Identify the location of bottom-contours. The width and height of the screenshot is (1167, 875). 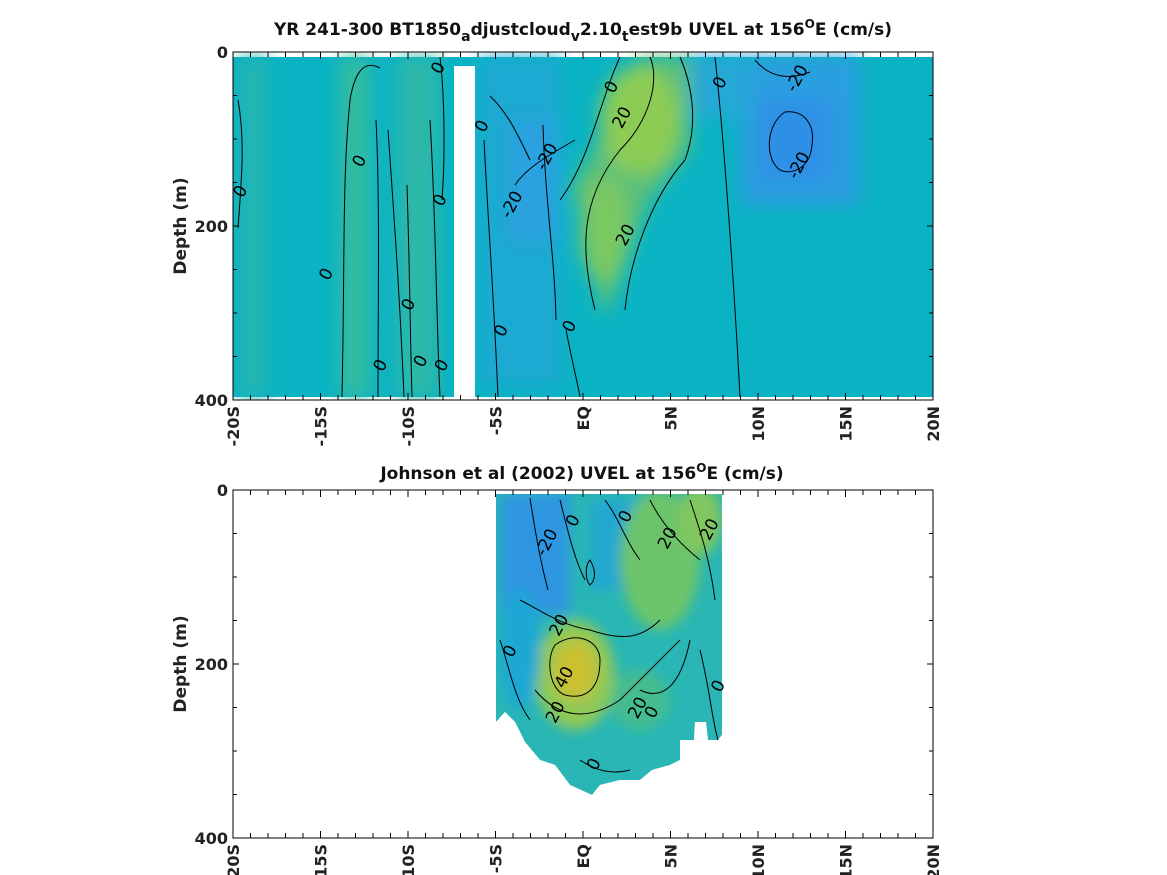
(609, 635).